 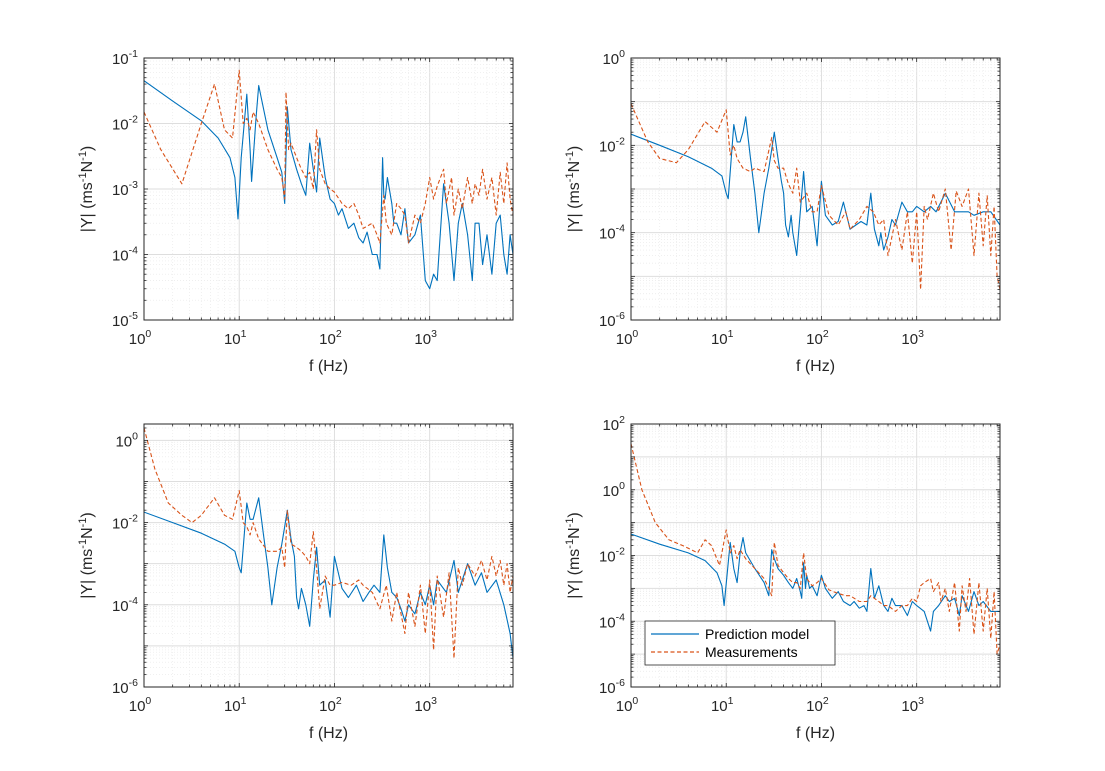 What do you see at coordinates (757, 634) in the screenshot?
I see `legend-label: Prediction model` at bounding box center [757, 634].